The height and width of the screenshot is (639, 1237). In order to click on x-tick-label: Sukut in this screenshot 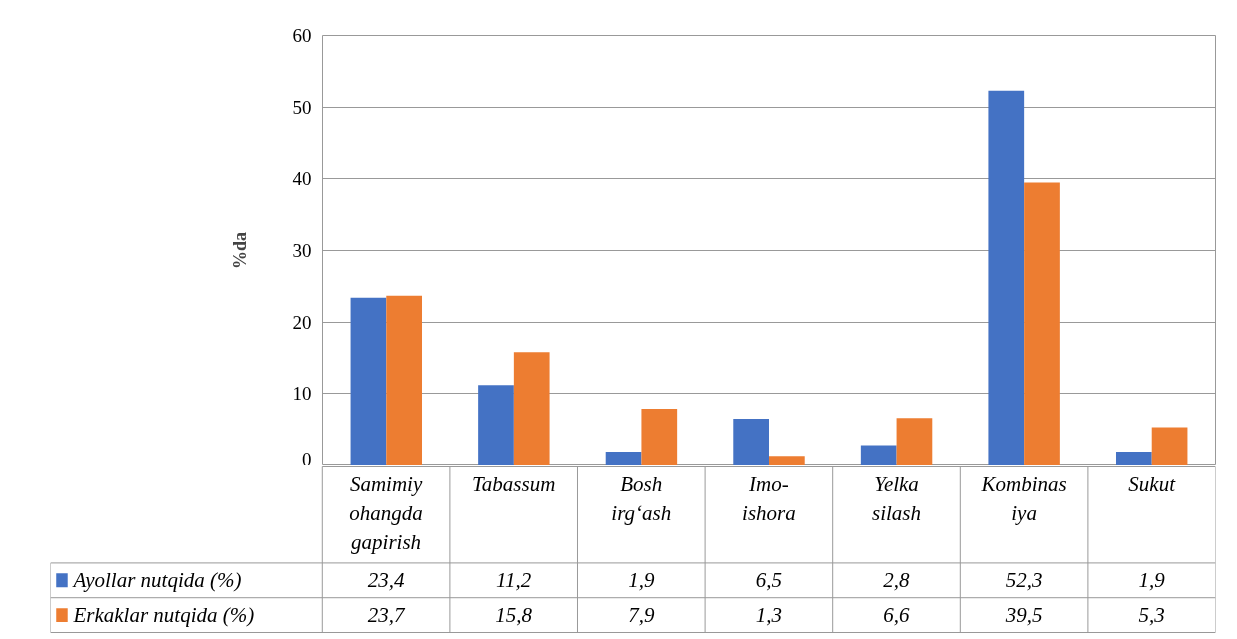, I will do `click(1152, 484)`.